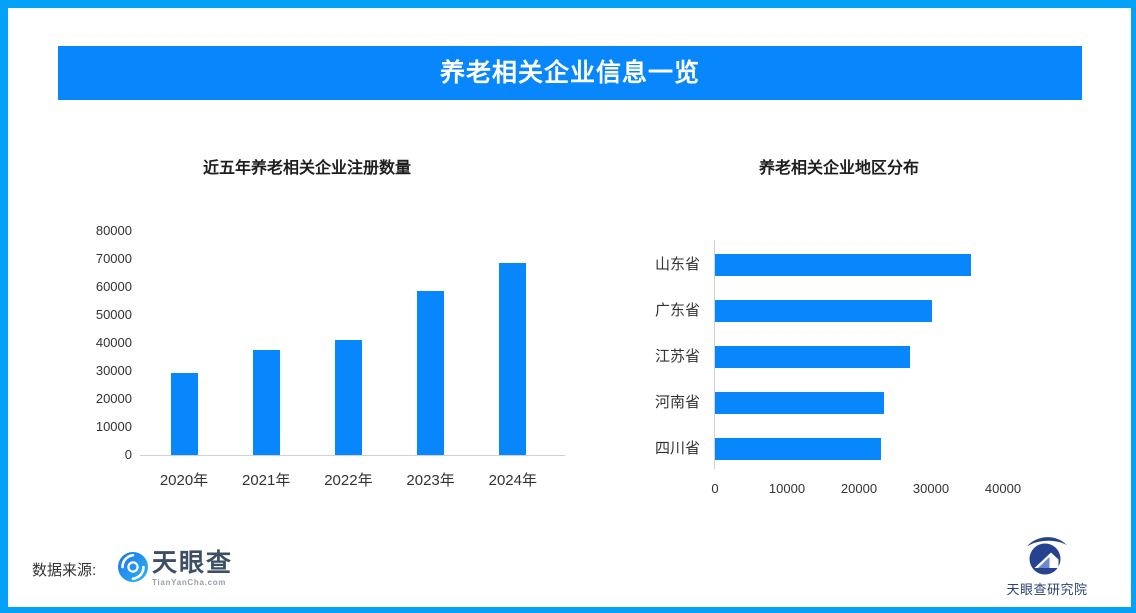  What do you see at coordinates (715, 488) in the screenshot?
I see `x-axis-tick-label: 0` at bounding box center [715, 488].